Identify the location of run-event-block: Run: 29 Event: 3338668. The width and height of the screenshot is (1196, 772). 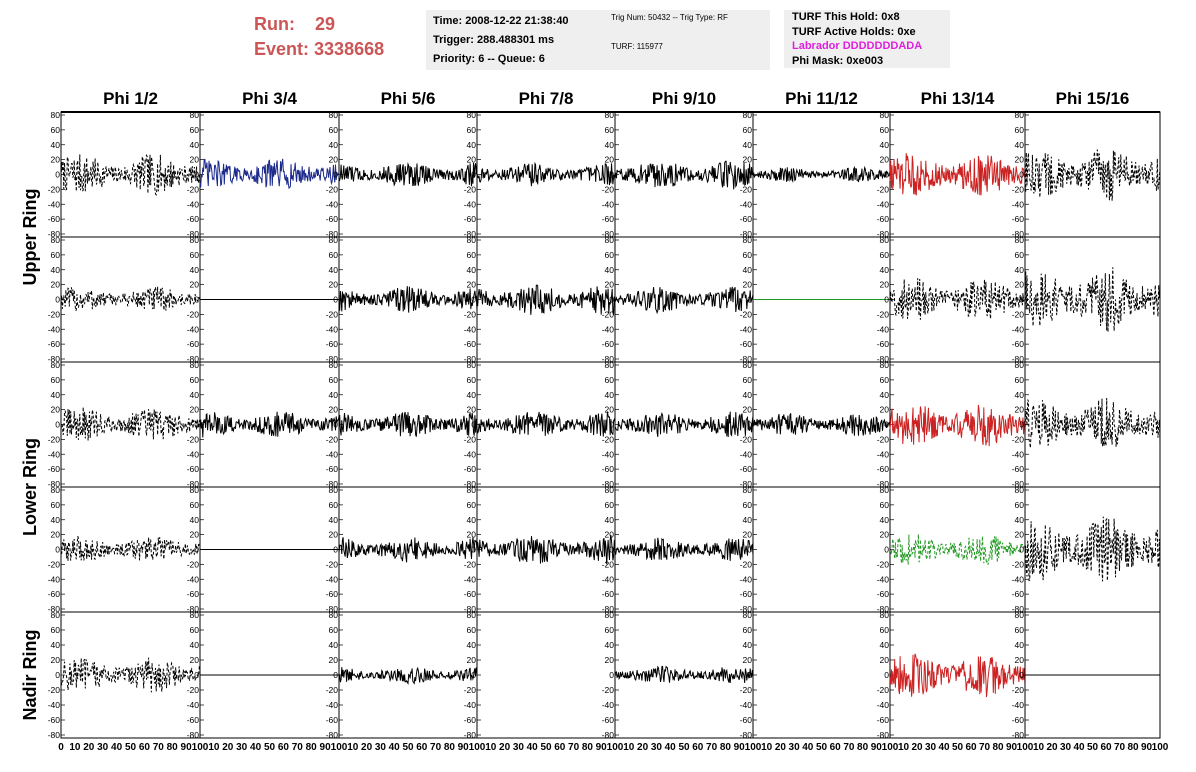
(319, 37).